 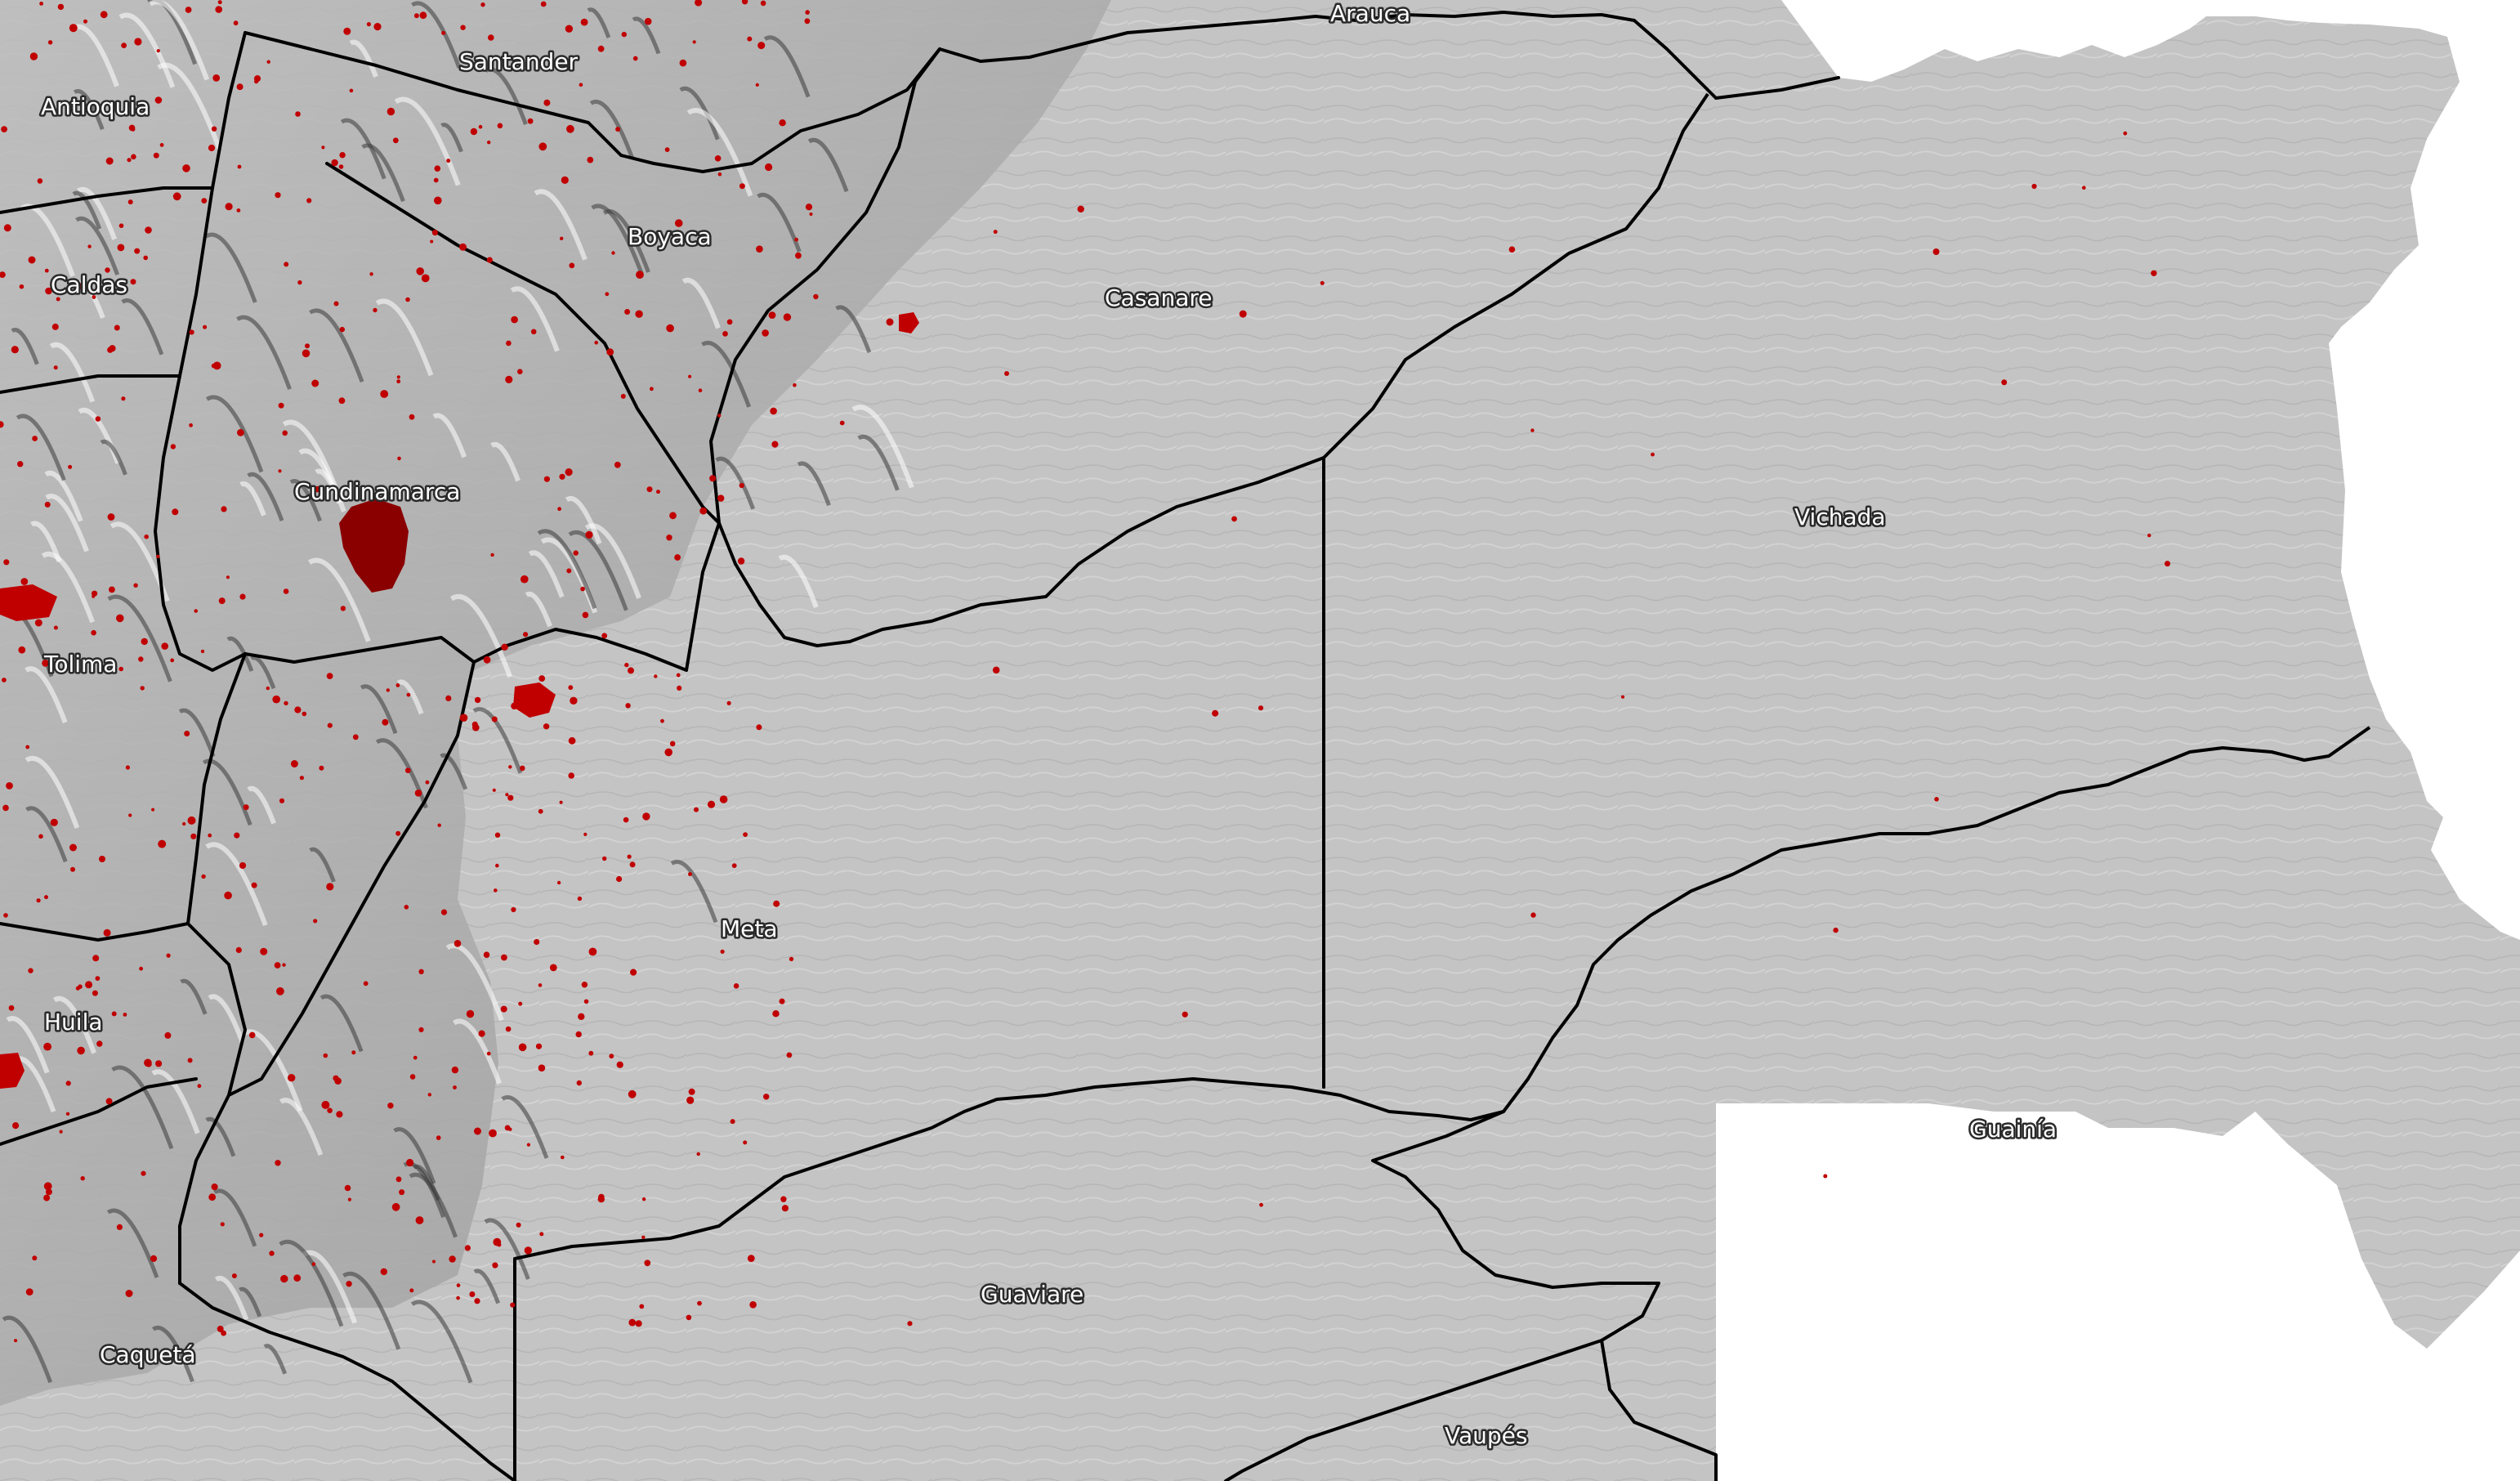 What do you see at coordinates (107, 200) in the screenshot?
I see `antioquia-caldas-border` at bounding box center [107, 200].